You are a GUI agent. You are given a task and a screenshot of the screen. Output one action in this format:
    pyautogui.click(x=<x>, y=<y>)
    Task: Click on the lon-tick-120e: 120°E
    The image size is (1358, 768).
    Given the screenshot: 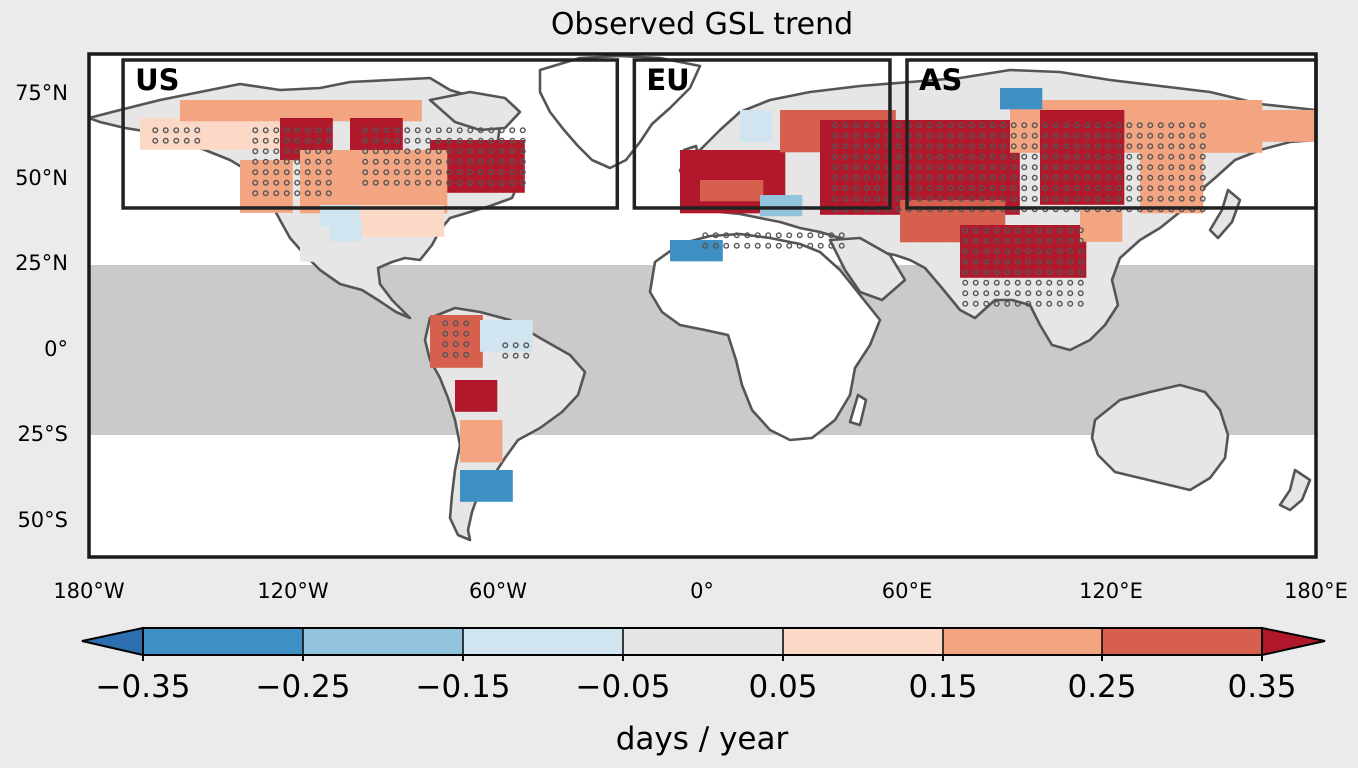 What is the action you would take?
    pyautogui.click(x=1111, y=591)
    